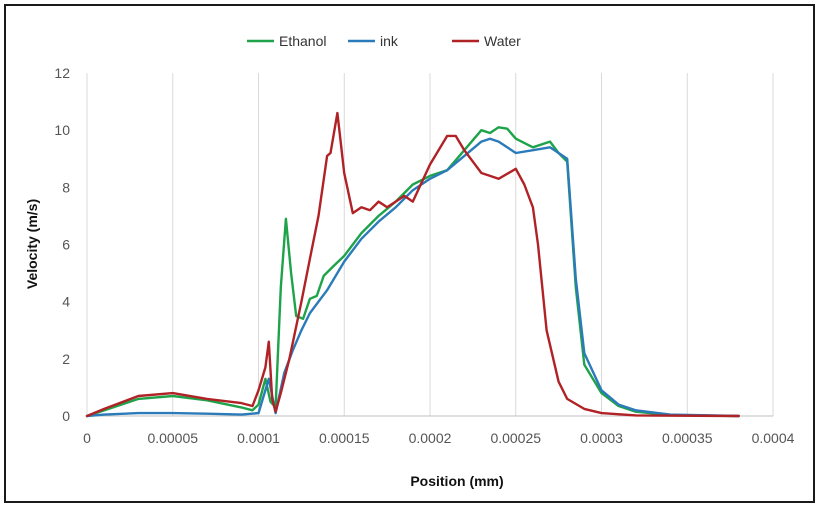 The image size is (823, 511). Describe the element at coordinates (62, 130) in the screenshot. I see `y-tick-label: 10` at that location.